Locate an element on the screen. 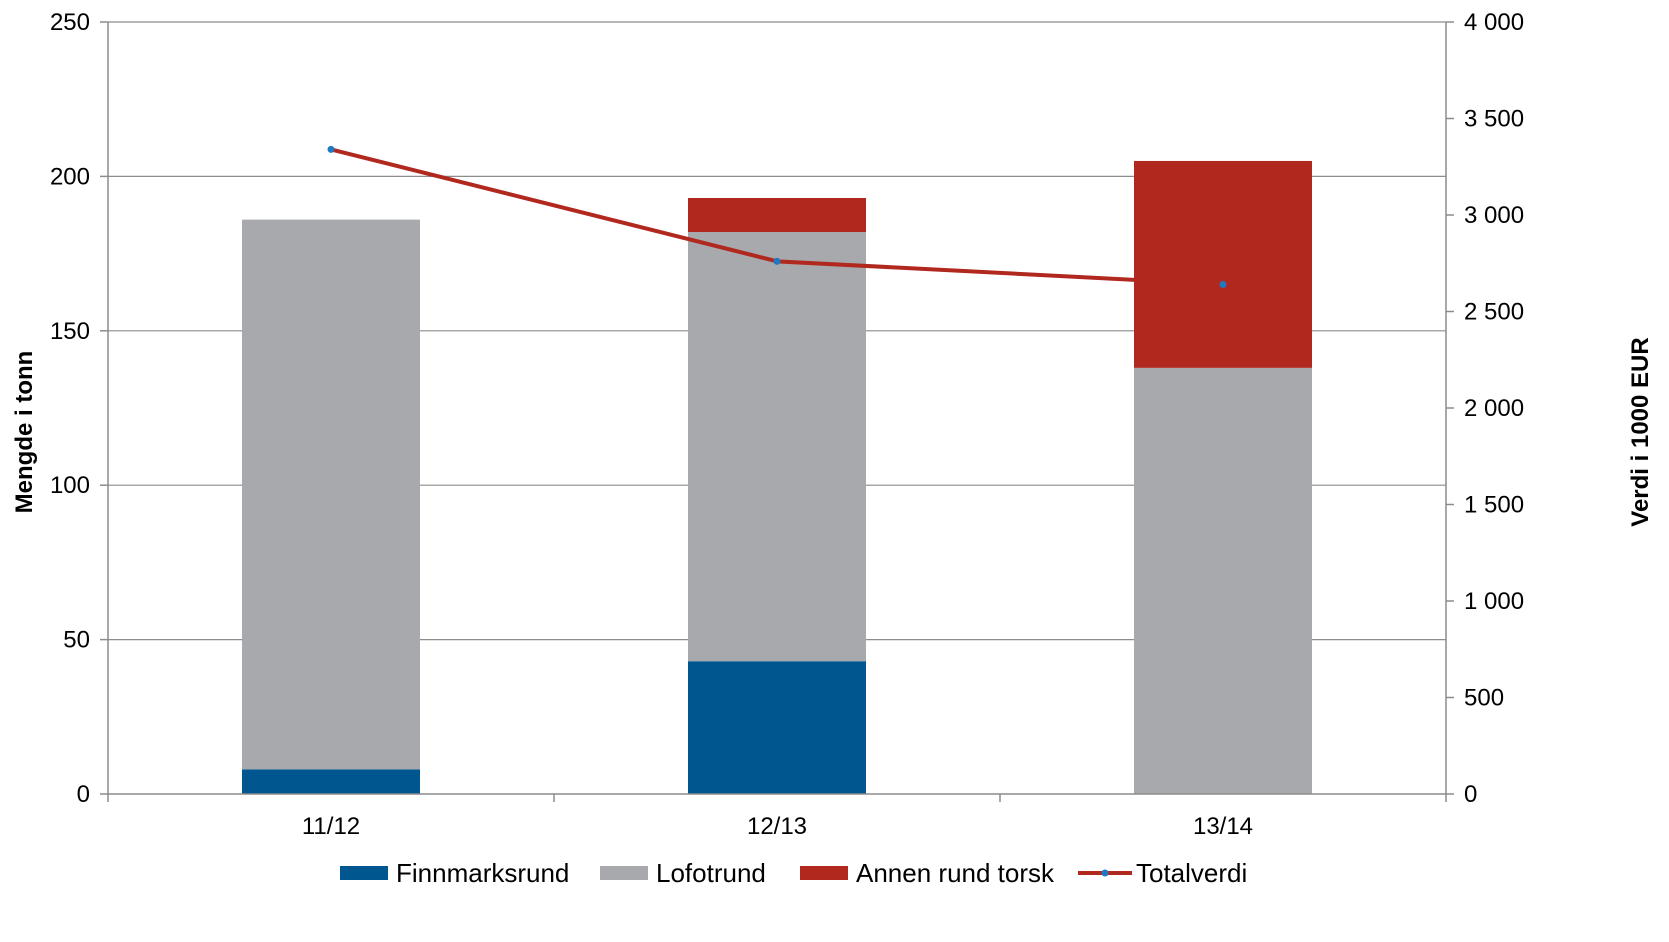 This screenshot has width=1669, height=942. y2-tick-labels: 0 500 1 000 1 500 2 000 2 500 3 000 3 500 4 000 is located at coordinates (1494, 408).